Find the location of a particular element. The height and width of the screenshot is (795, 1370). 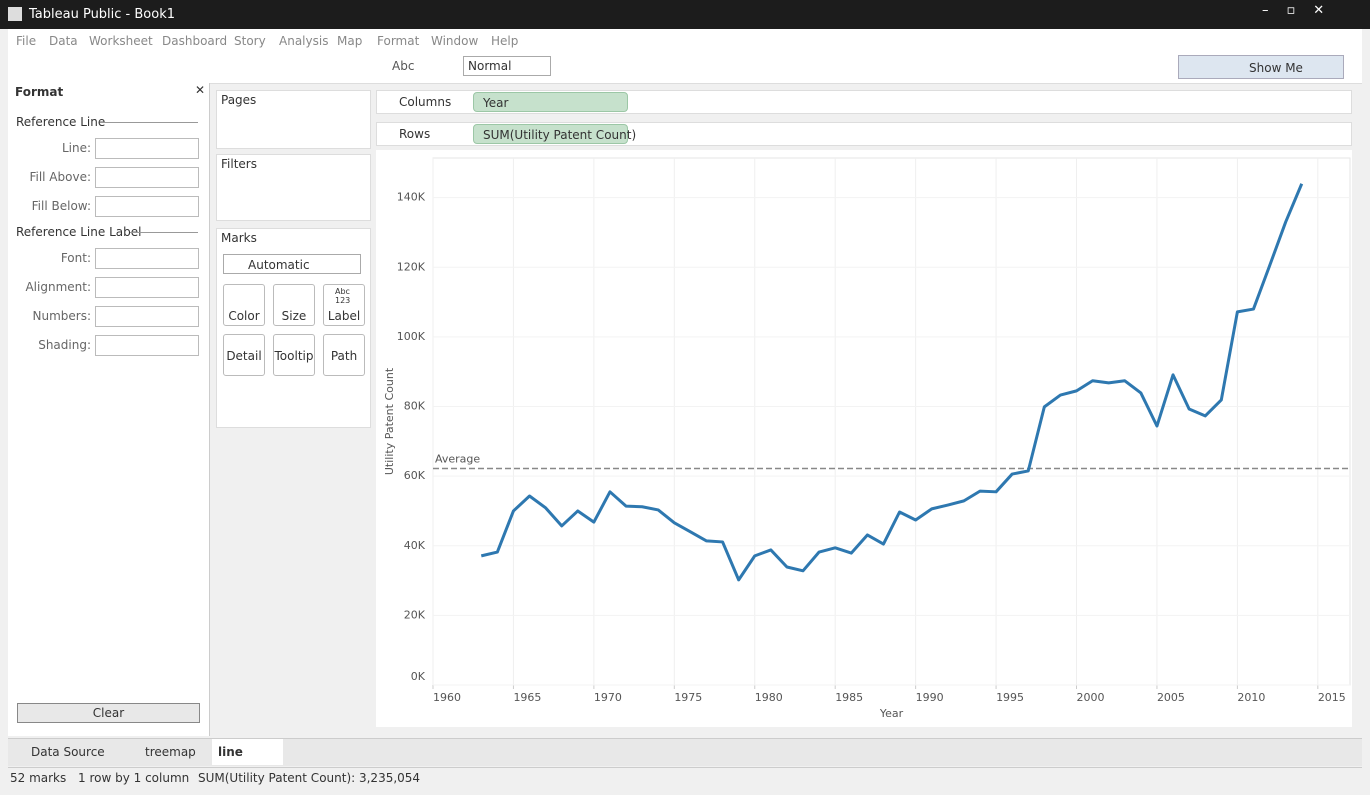

x-tick-label: 1975 is located at coordinates (688, 697).